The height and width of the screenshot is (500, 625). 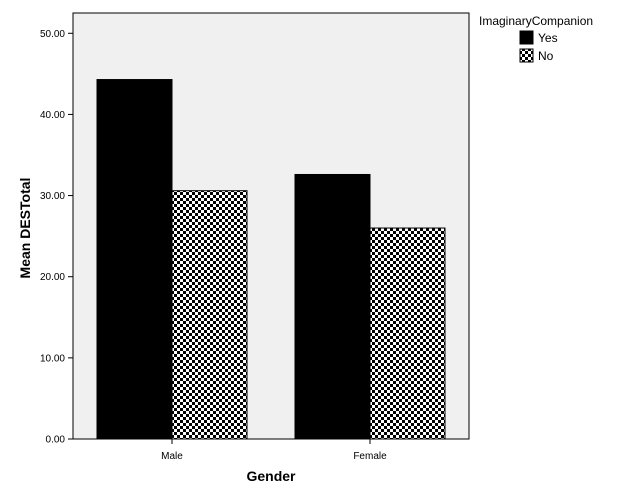 I want to click on bar-female-no, so click(x=407, y=333).